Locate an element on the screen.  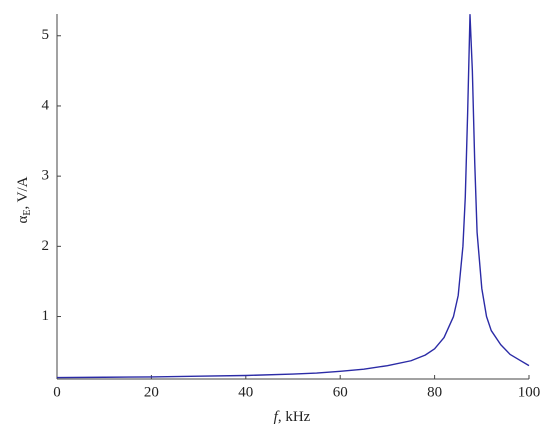
y-tick-label: 1 is located at coordinates (46, 316).